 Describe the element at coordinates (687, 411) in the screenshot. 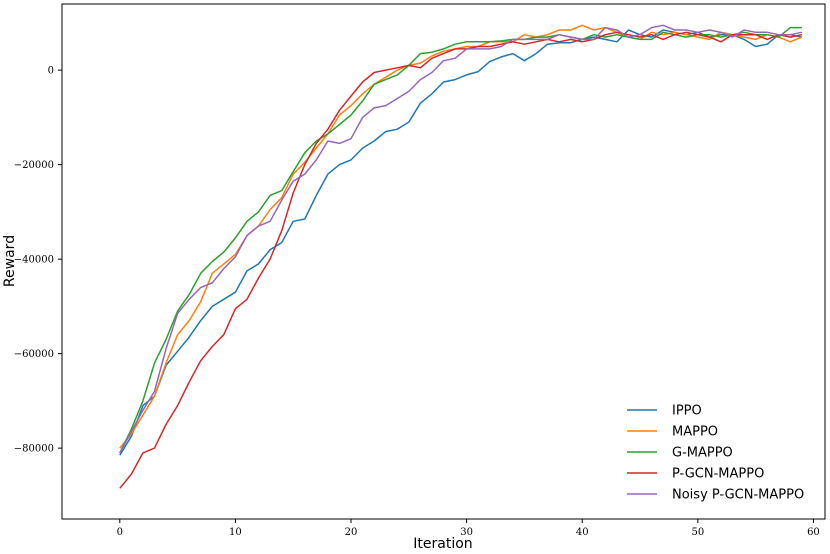

I see `legend-label-ippo: IPPO` at that location.